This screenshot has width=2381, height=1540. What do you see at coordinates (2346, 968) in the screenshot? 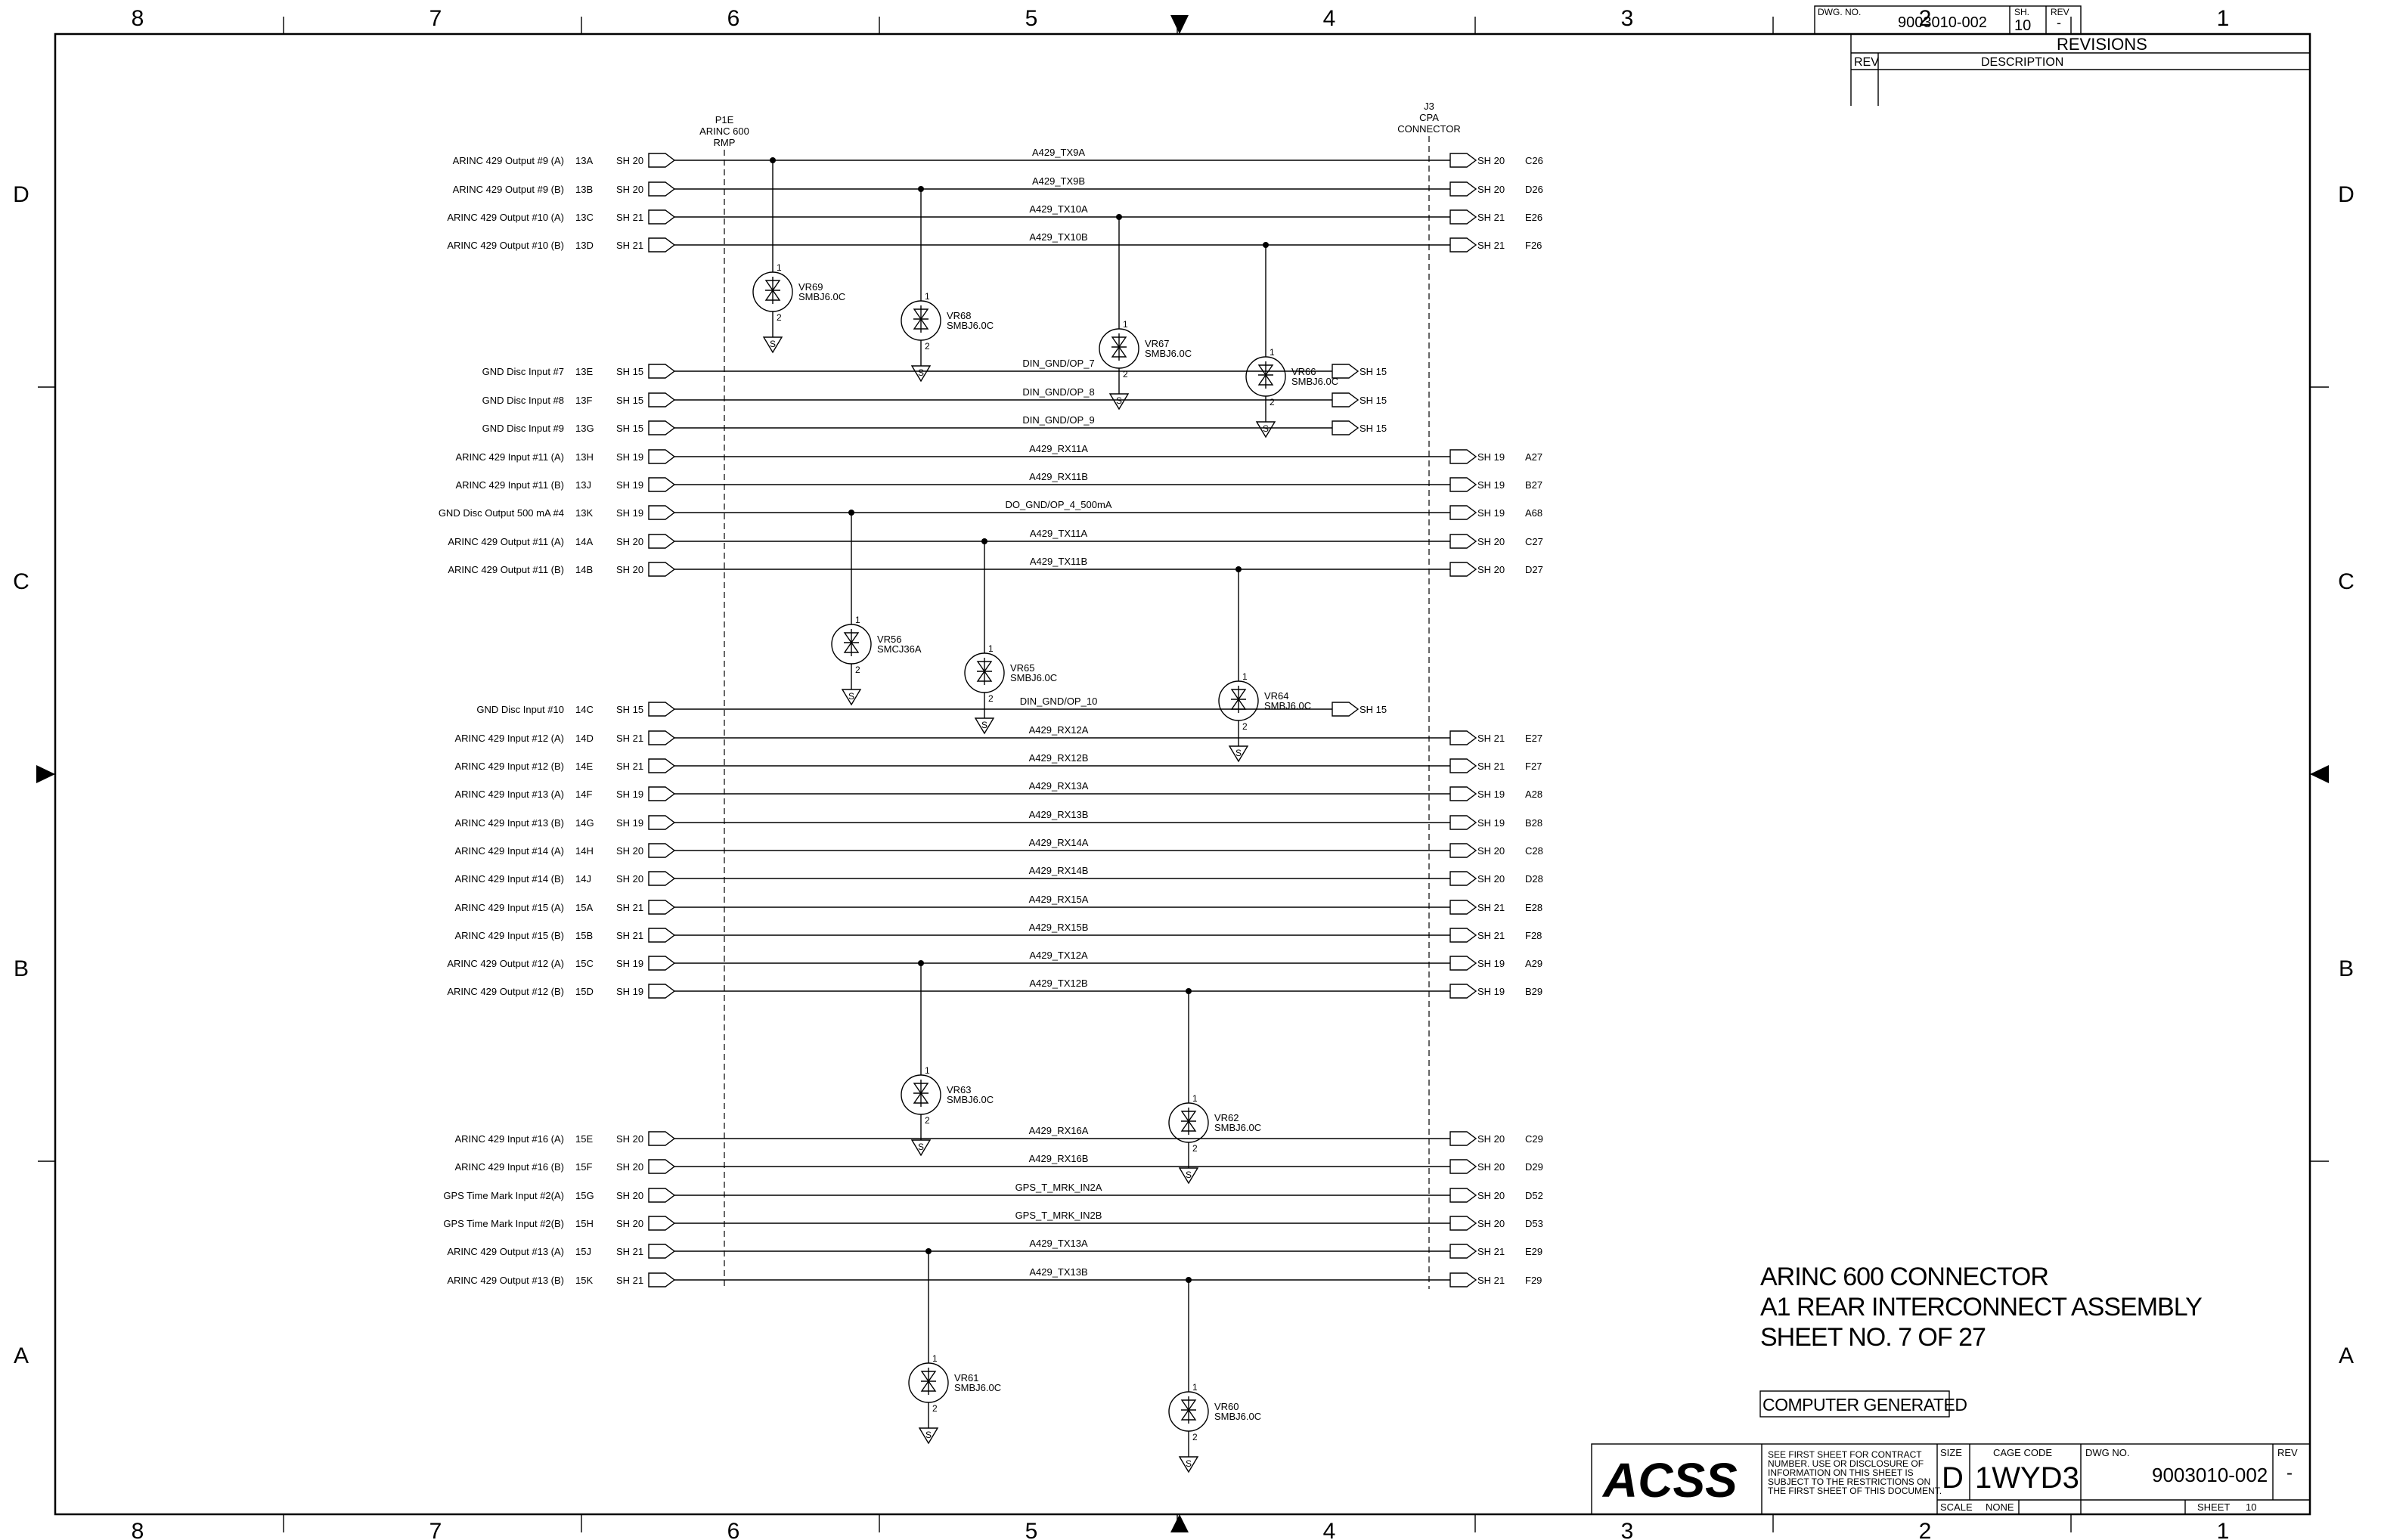
I see `zone-right-B: B` at bounding box center [2346, 968].